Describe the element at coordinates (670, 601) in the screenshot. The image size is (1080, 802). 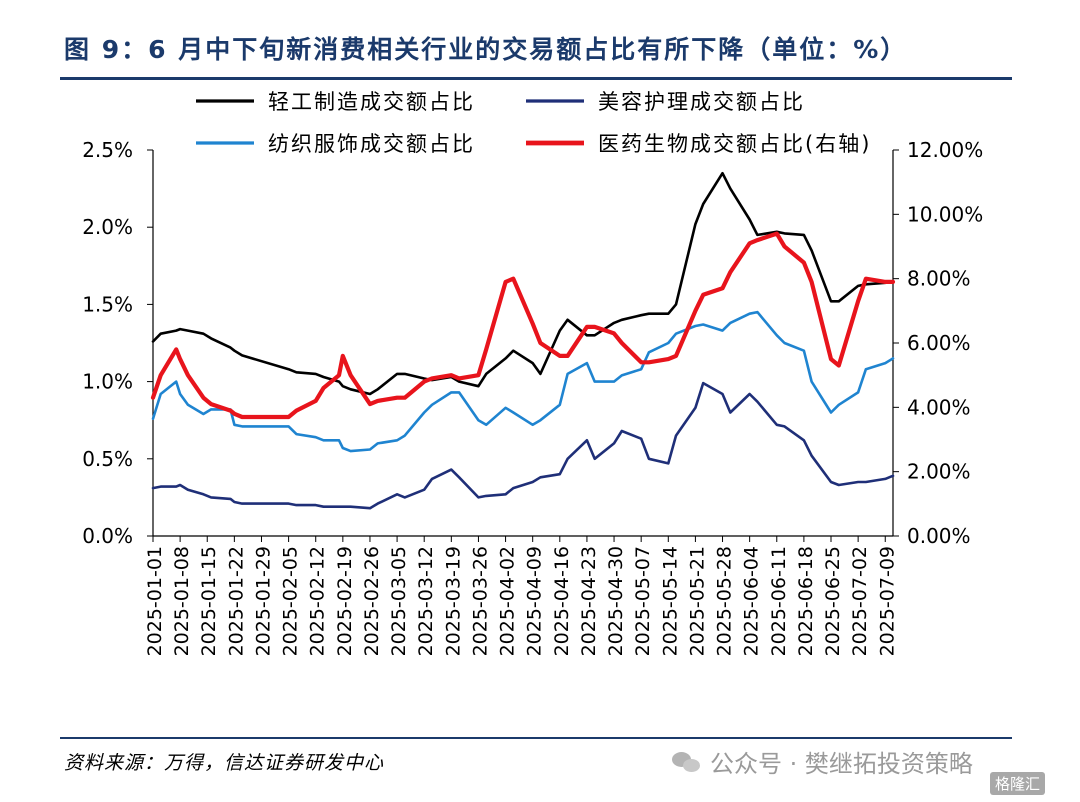
I see `x-tick-label: 2025-05-14` at that location.